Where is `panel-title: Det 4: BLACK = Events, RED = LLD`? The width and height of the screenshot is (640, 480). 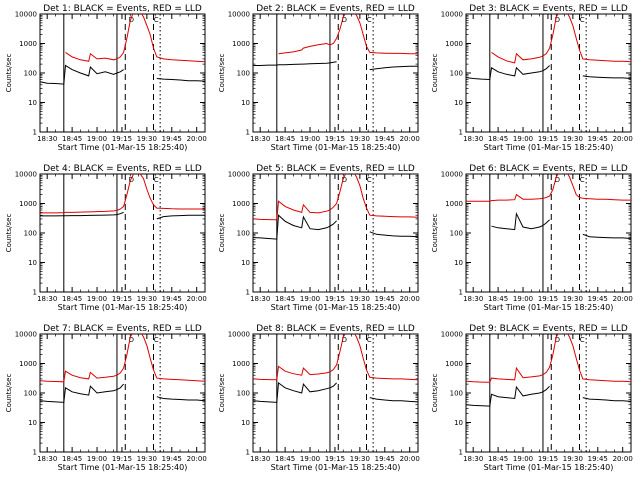 panel-title: Det 4: BLACK = Events, RED = LLD is located at coordinates (122, 169).